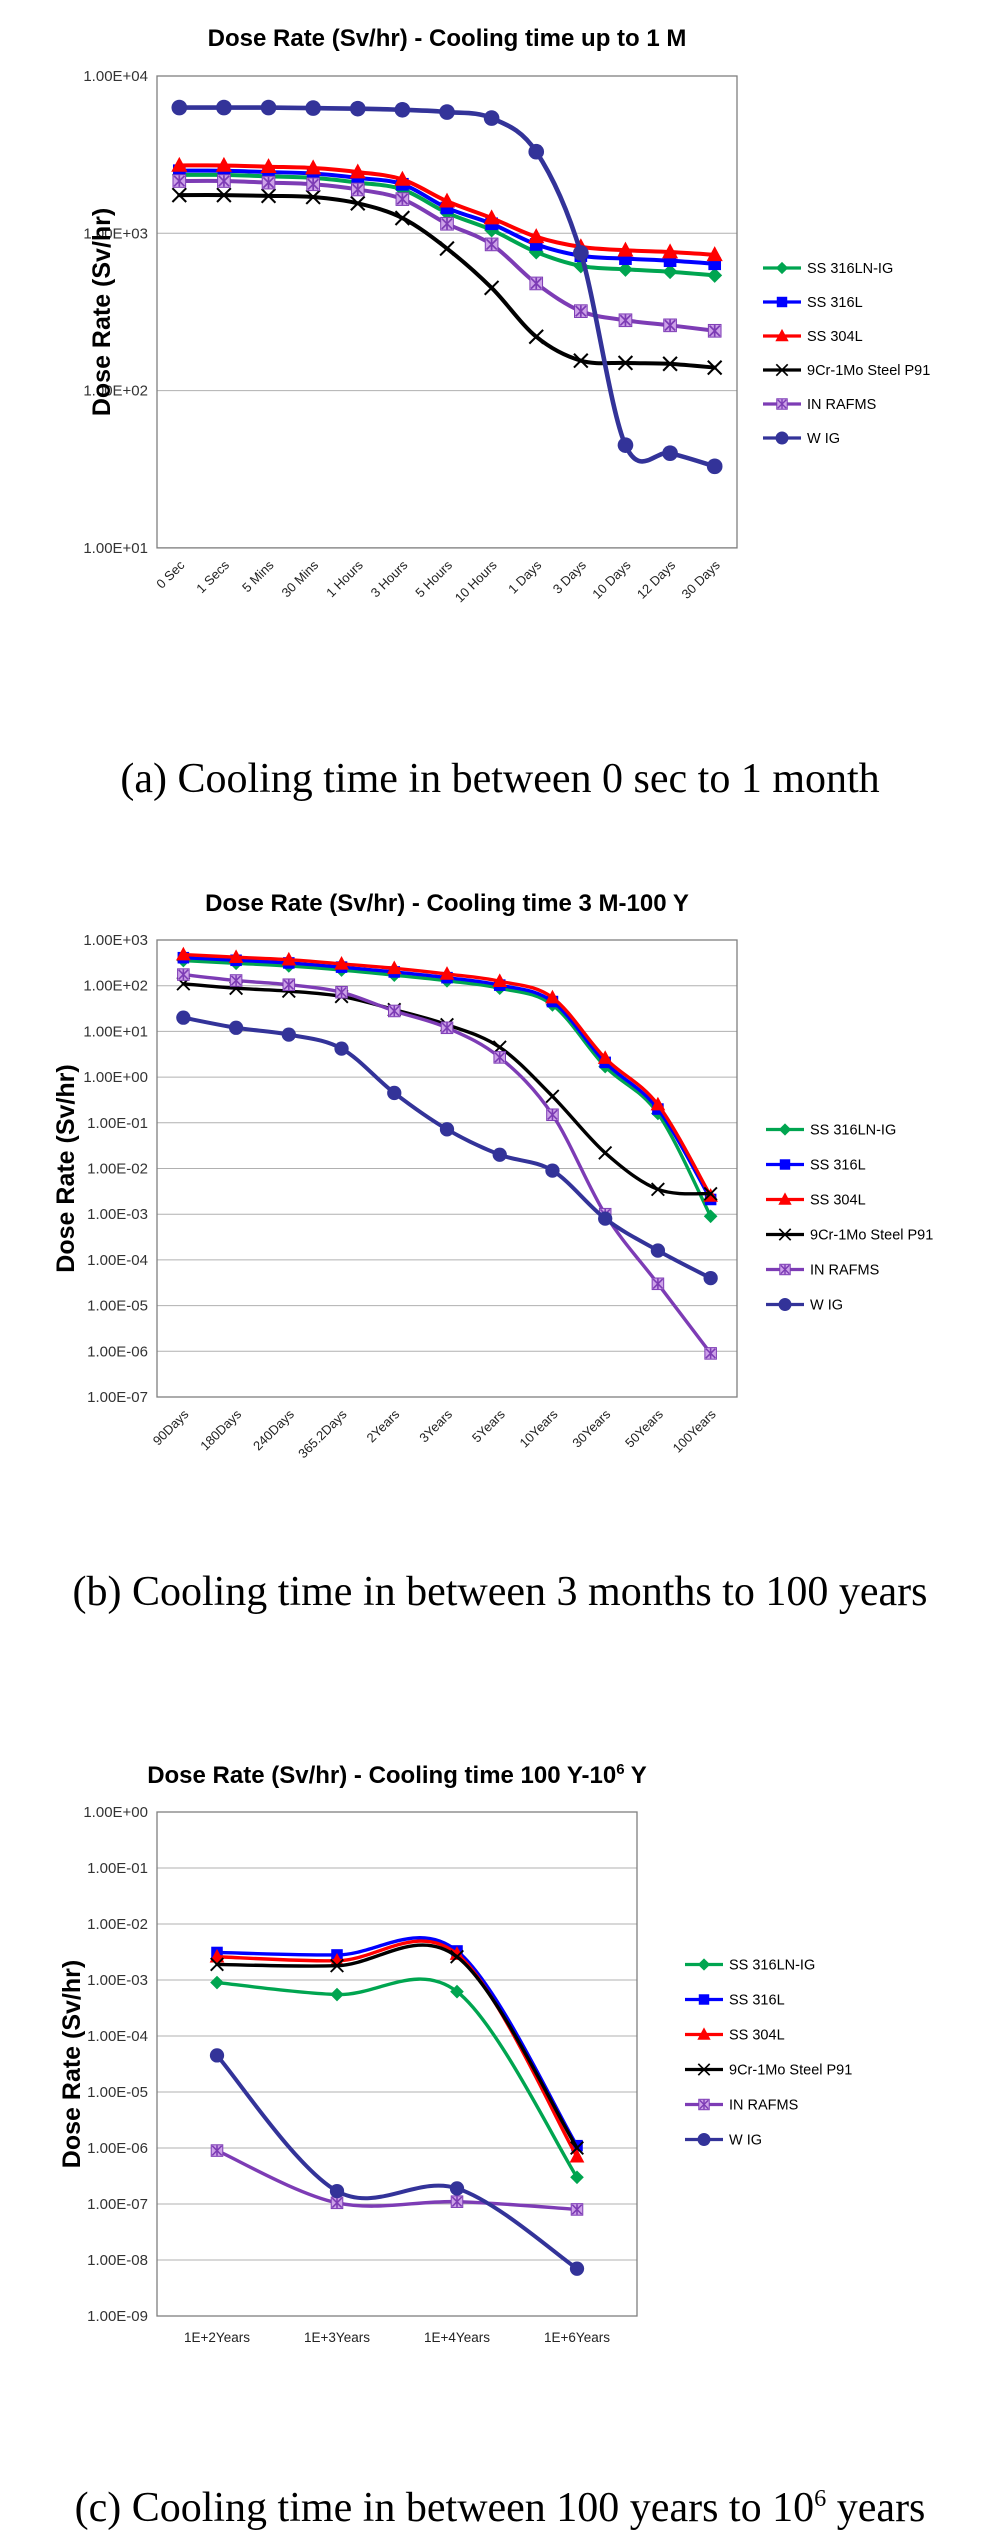 The width and height of the screenshot is (1000, 2537). What do you see at coordinates (117, 2316) in the screenshot?
I see `svg-text: 1.00E-09` at bounding box center [117, 2316].